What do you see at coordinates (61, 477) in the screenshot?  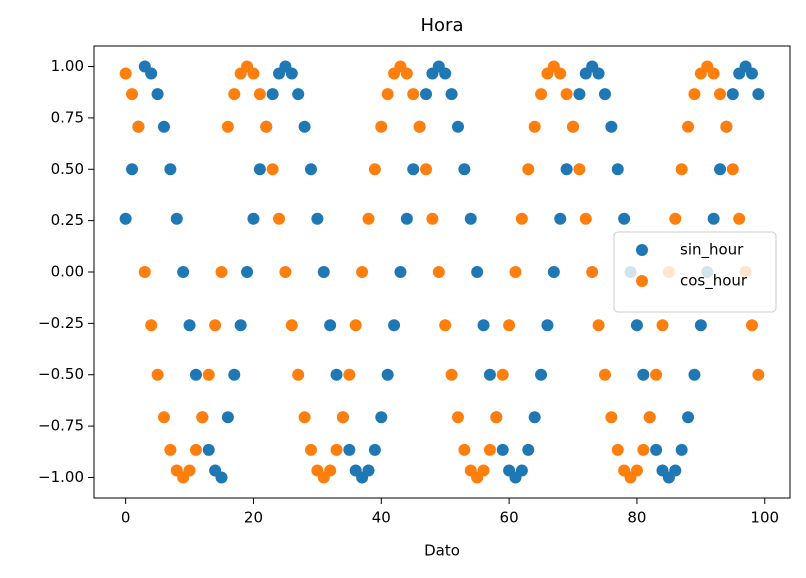 I see `y-tick-label: −1.00` at bounding box center [61, 477].